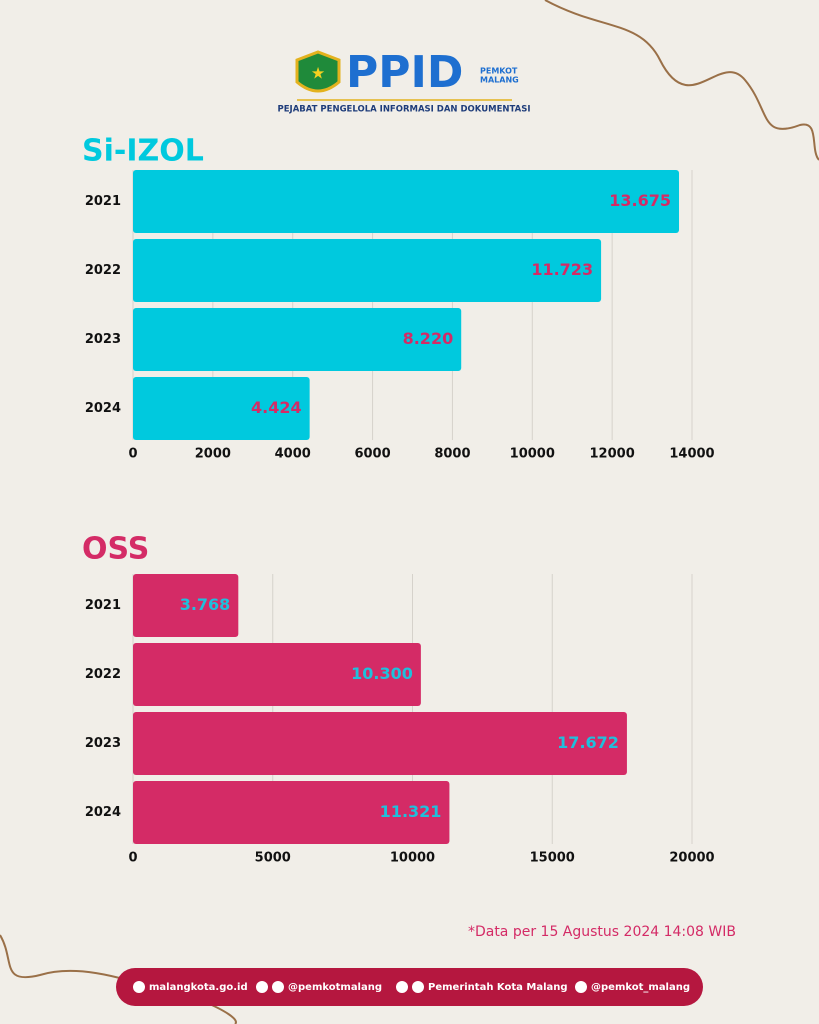 The width and height of the screenshot is (819, 1024). Describe the element at coordinates (273, 858) in the screenshot. I see `x-tick-label: 5000` at that location.